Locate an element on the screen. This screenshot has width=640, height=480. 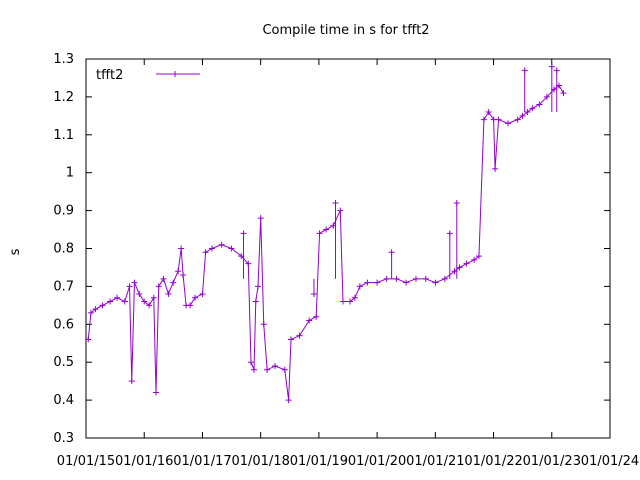
x-tick-label: 01/01/18 is located at coordinates (260, 461).